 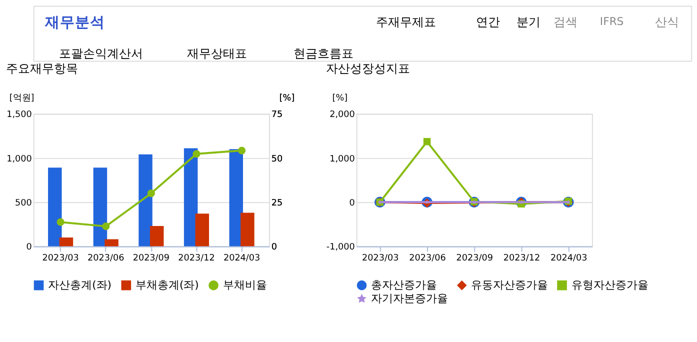 What do you see at coordinates (324, 53) in the screenshot?
I see `text: 현금흐름표` at bounding box center [324, 53].